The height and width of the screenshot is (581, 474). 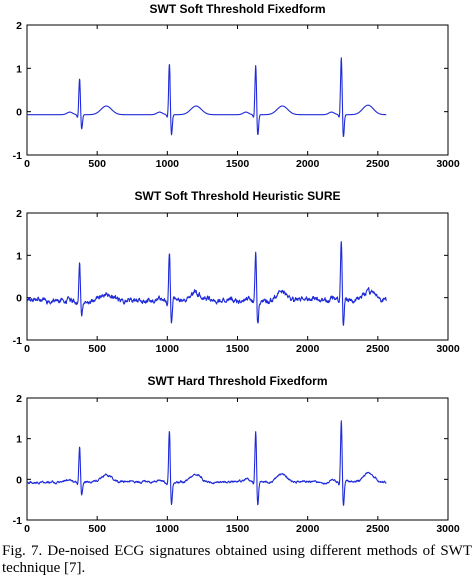 What do you see at coordinates (238, 9) in the screenshot?
I see `panel-title: SWT Soft Threshold Fixedform` at bounding box center [238, 9].